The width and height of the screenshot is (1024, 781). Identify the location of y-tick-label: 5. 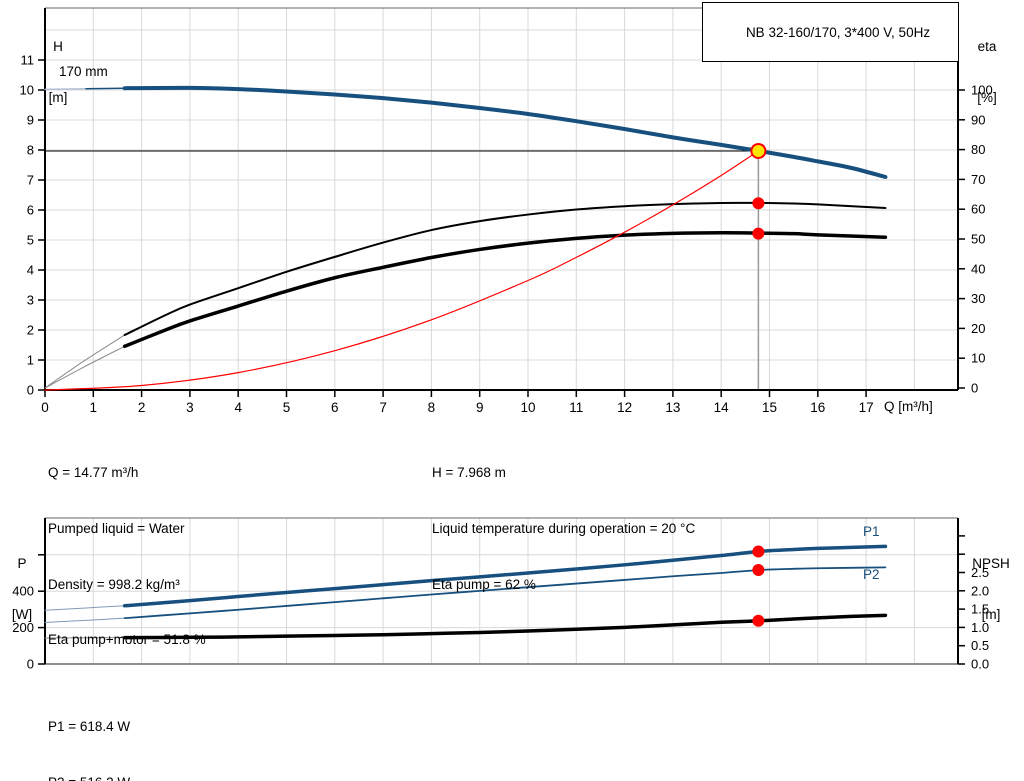
(30, 240).